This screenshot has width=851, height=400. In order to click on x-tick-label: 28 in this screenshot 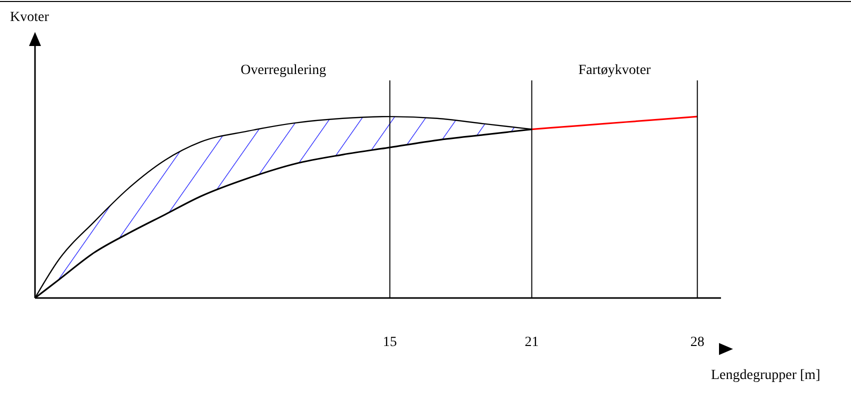, I will do `click(697, 342)`.